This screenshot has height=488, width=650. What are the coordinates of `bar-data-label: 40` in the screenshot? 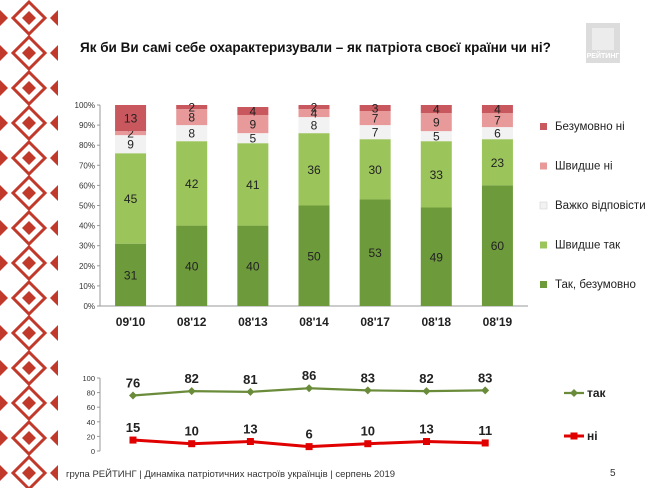 It's located at (253, 266).